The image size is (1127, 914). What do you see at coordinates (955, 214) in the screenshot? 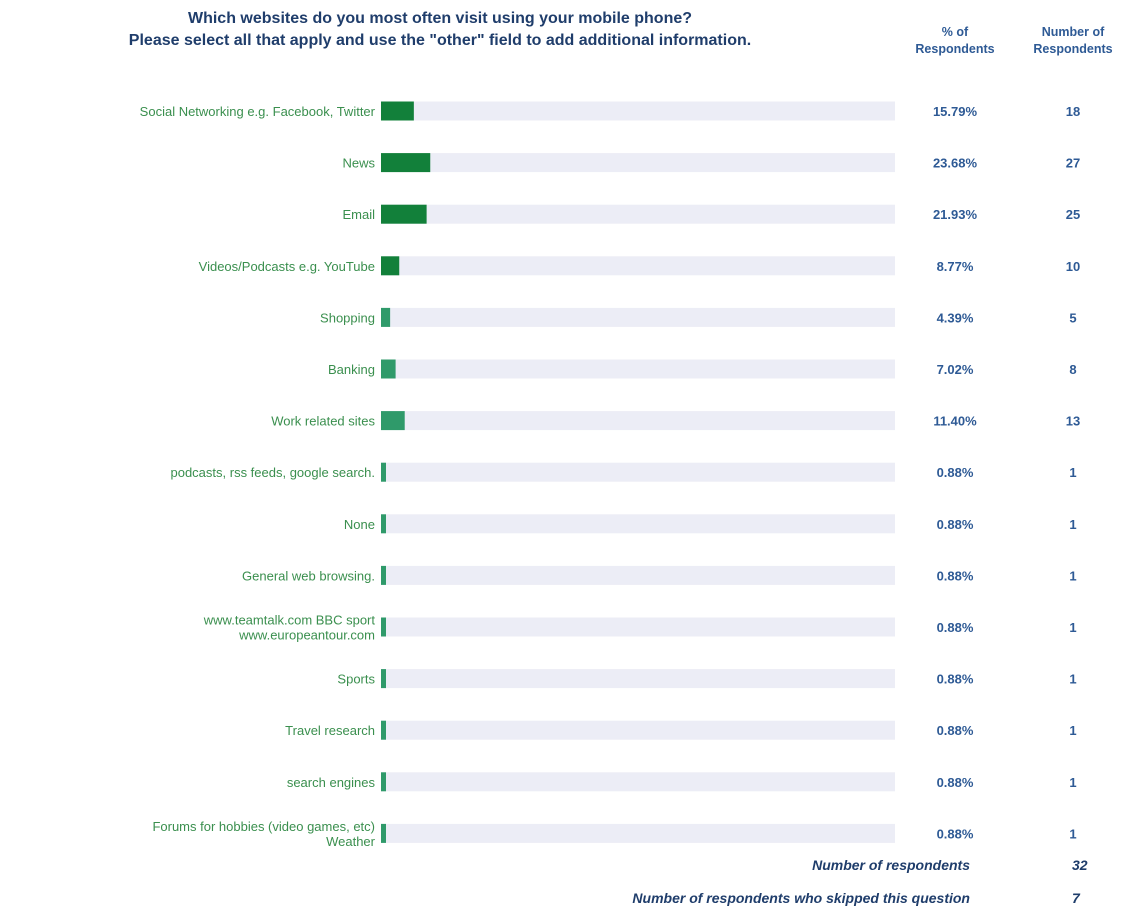
I see `percent-label: 21.93%` at bounding box center [955, 214].